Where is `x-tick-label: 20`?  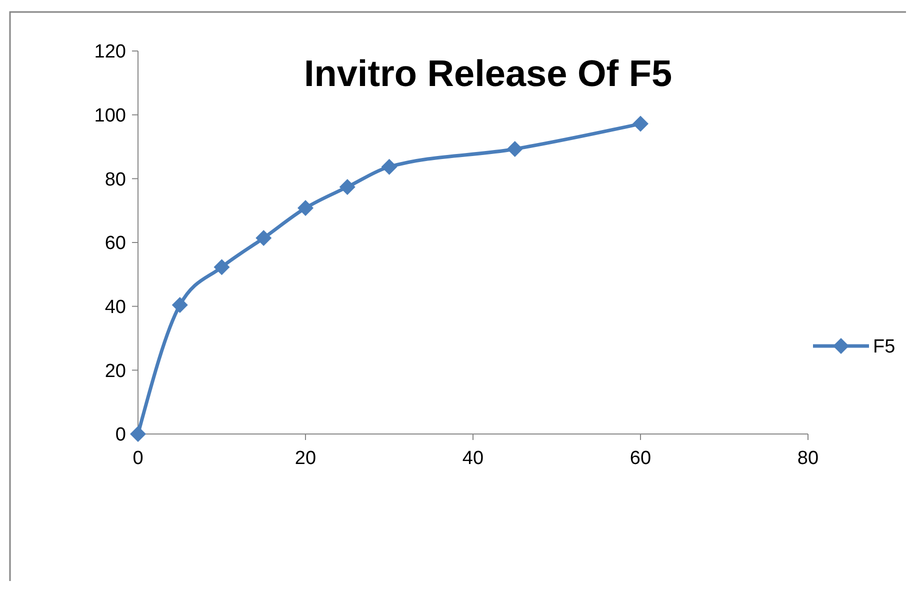 x-tick-label: 20 is located at coordinates (305, 458).